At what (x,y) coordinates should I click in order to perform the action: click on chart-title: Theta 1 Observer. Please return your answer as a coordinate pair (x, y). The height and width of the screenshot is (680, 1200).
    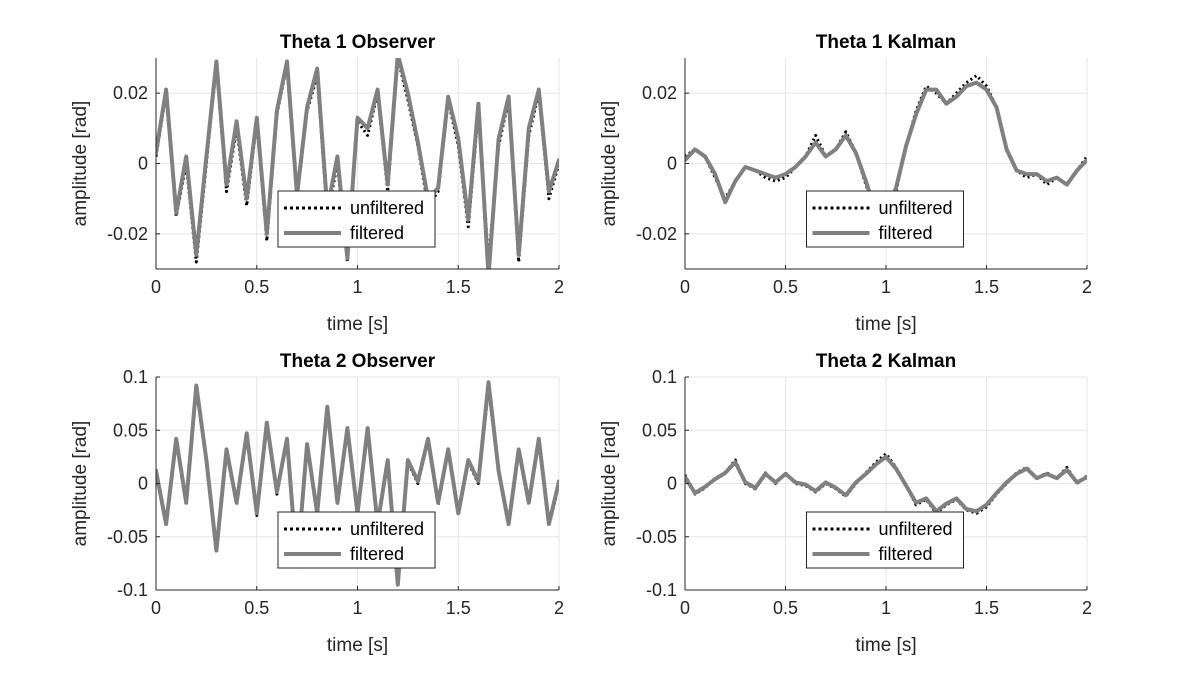
    Looking at the image, I should click on (358, 42).